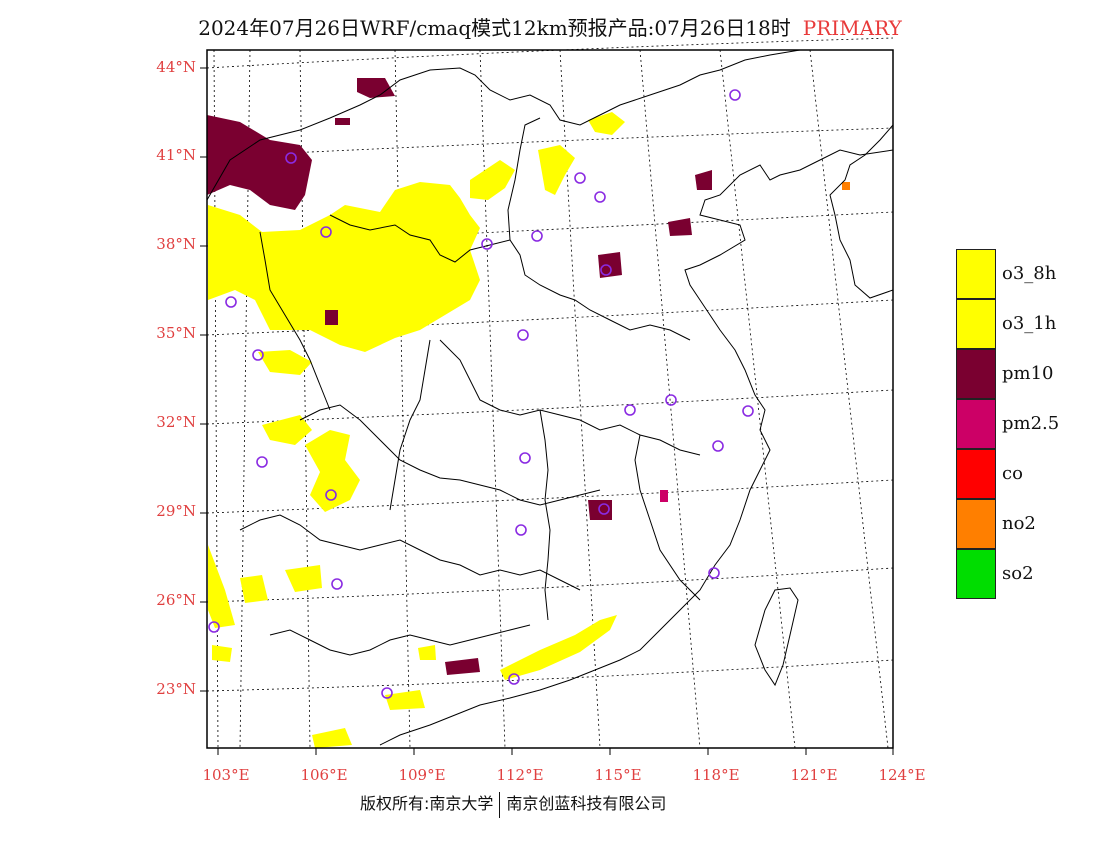  I want to click on legend-item: o3_1h, so click(1028, 324).